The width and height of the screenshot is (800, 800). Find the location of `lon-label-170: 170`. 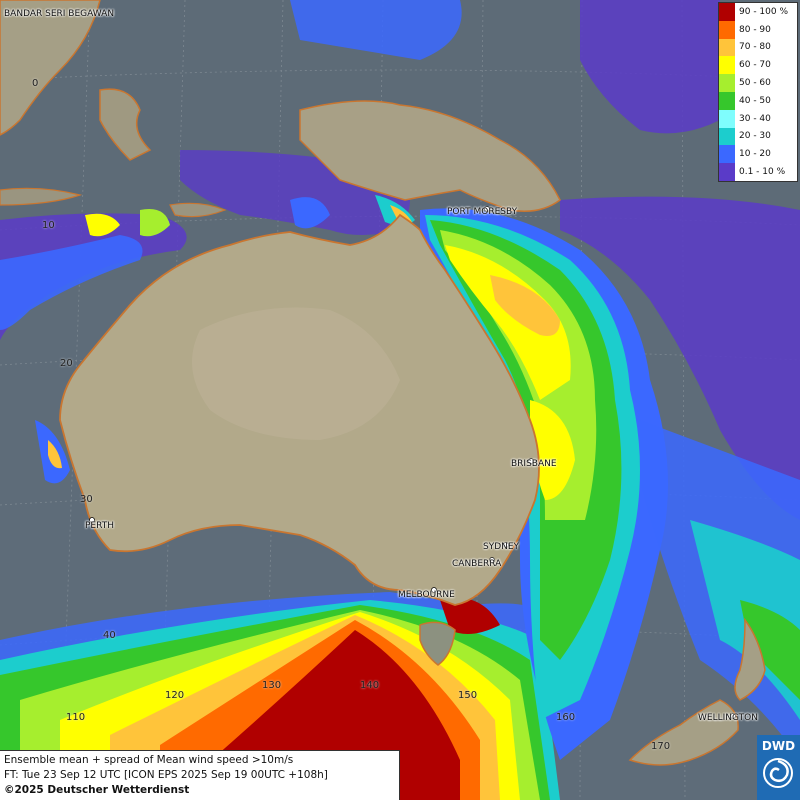

lon-label-170: 170 is located at coordinates (661, 746).